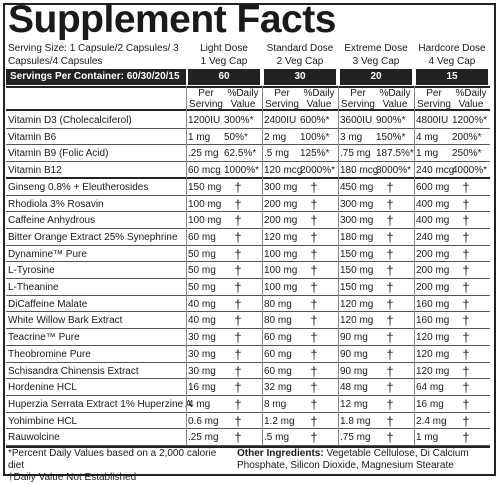  What do you see at coordinates (70, 120) in the screenshot?
I see `ingredient-name: Vitamin D3 (Cholecalciferol)` at bounding box center [70, 120].